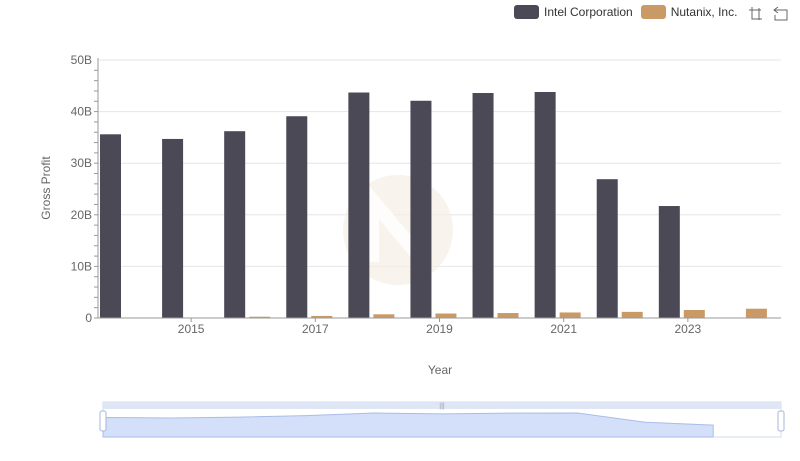 The height and width of the screenshot is (461, 800). I want to click on legend-item-nutanix: Nutanix, Inc., so click(689, 12).